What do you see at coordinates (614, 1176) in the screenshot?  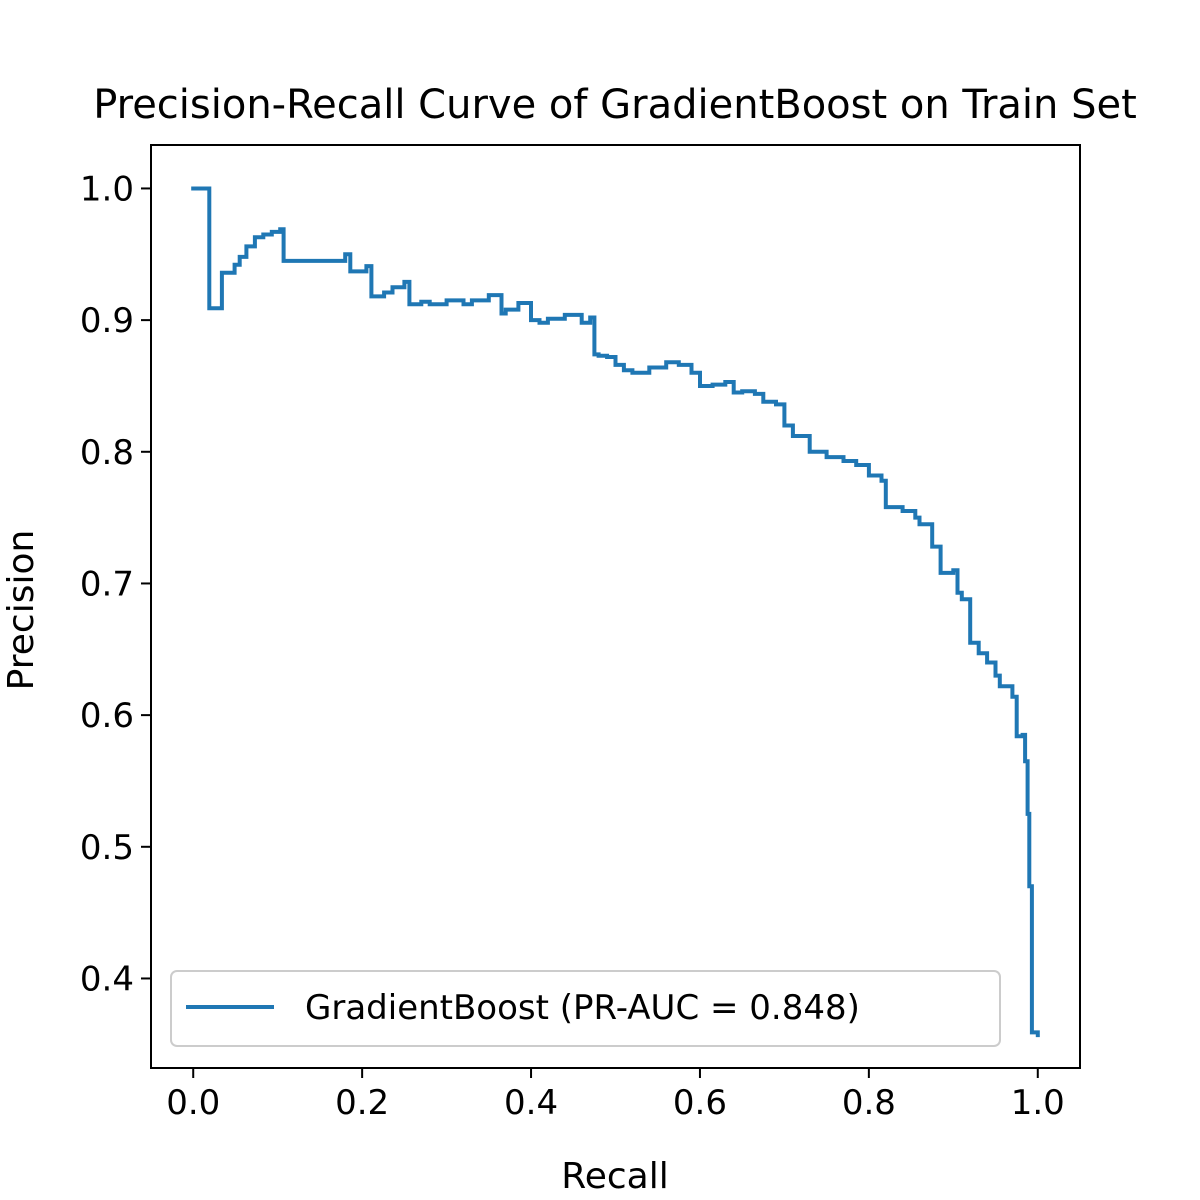 I see `x-axis-label: Recall` at bounding box center [614, 1176].